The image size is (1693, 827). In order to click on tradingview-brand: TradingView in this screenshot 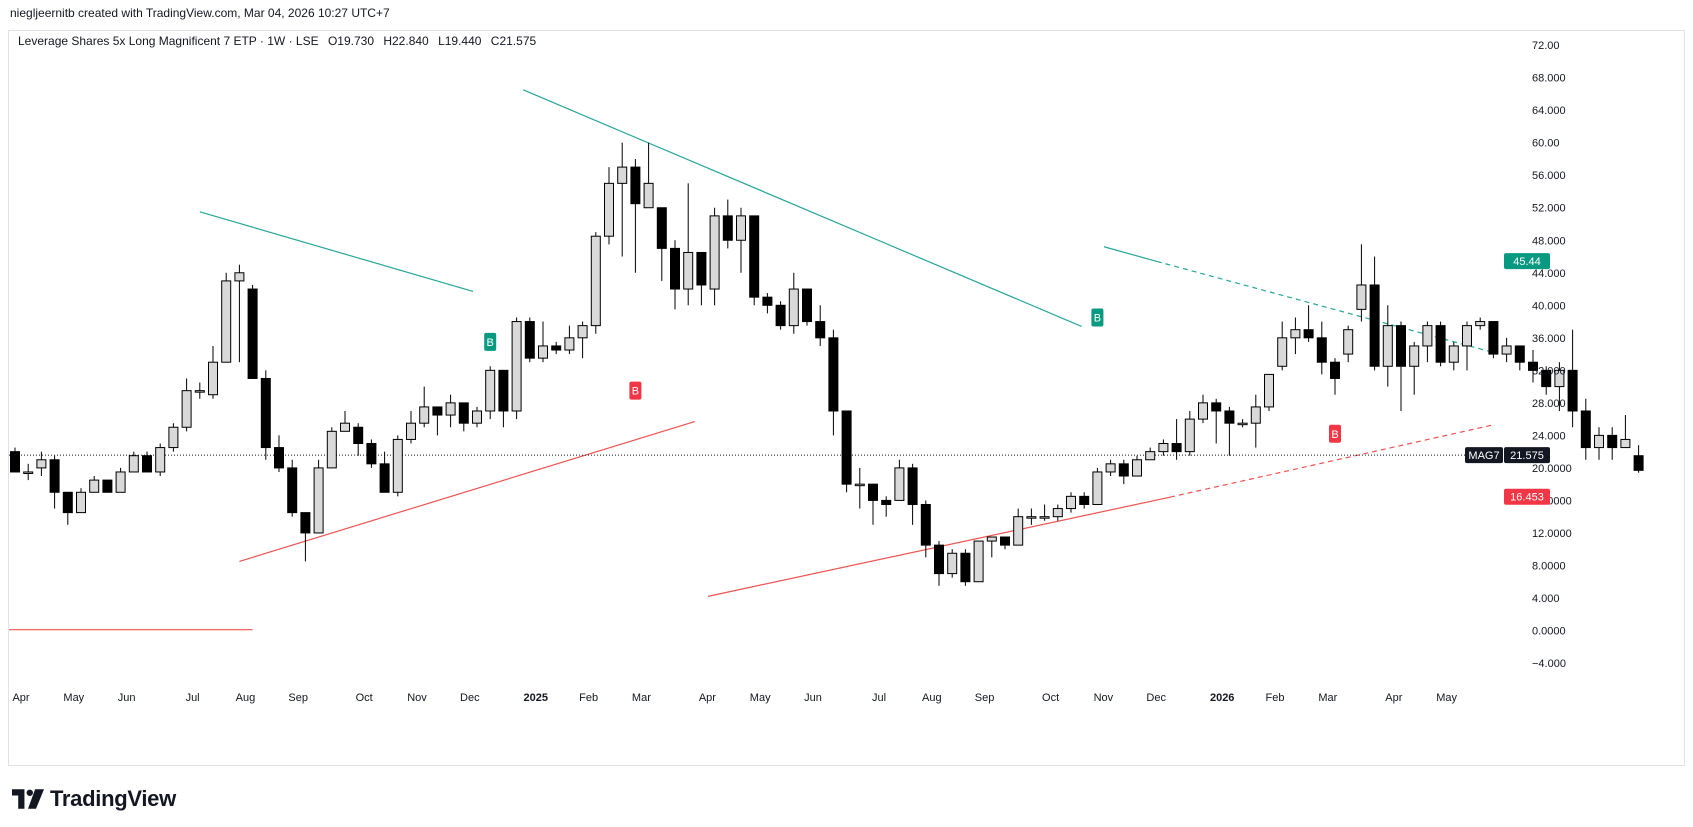, I will do `click(94, 799)`.